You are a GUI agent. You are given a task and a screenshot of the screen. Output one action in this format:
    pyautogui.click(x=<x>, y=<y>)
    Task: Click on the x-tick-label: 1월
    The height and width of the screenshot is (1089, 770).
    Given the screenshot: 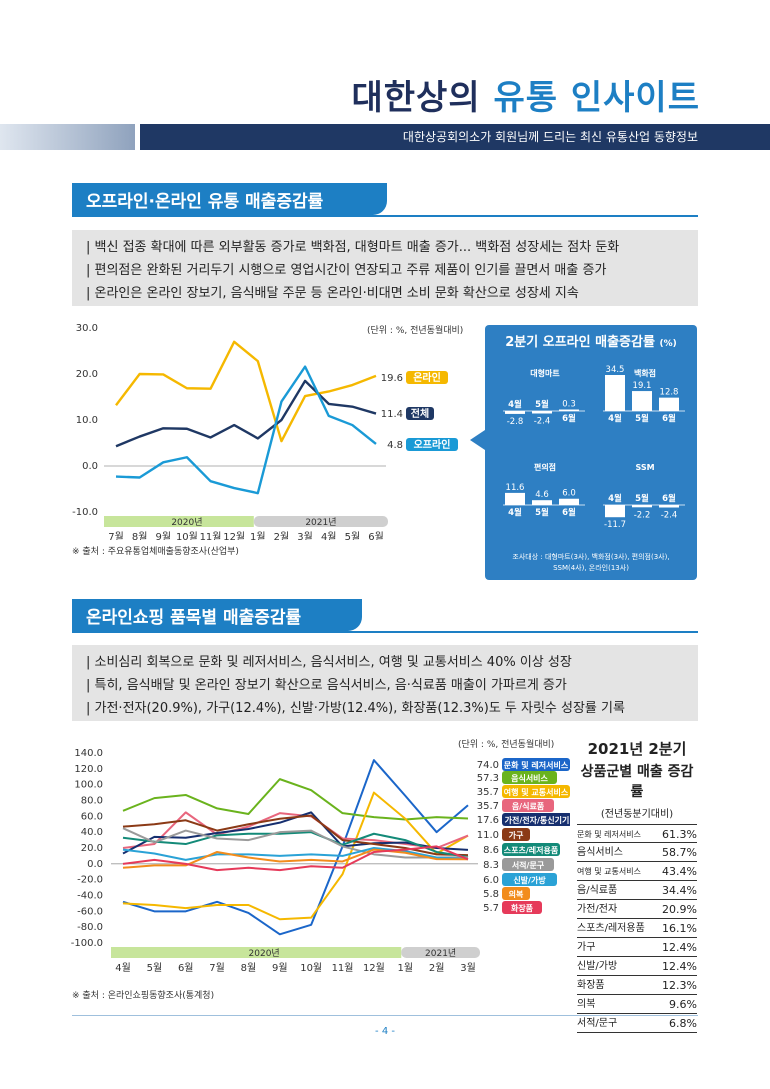 What is the action you would take?
    pyautogui.click(x=258, y=535)
    